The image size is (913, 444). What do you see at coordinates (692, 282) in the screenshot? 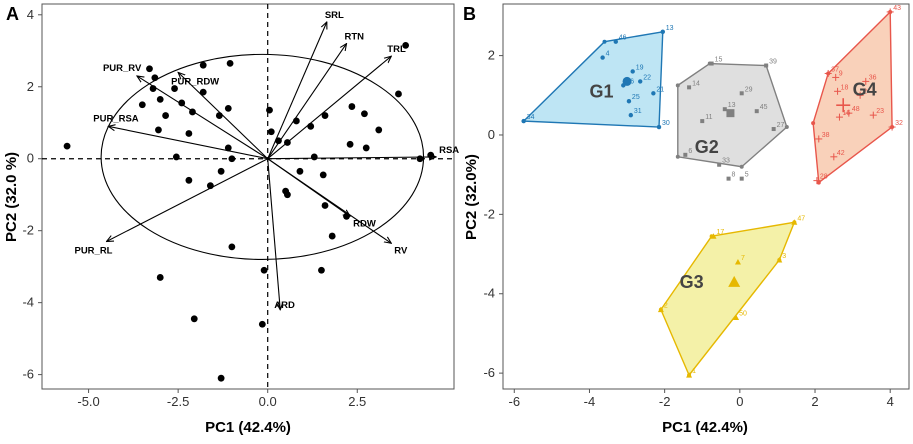
I see `cluster-label: G3` at bounding box center [692, 282].